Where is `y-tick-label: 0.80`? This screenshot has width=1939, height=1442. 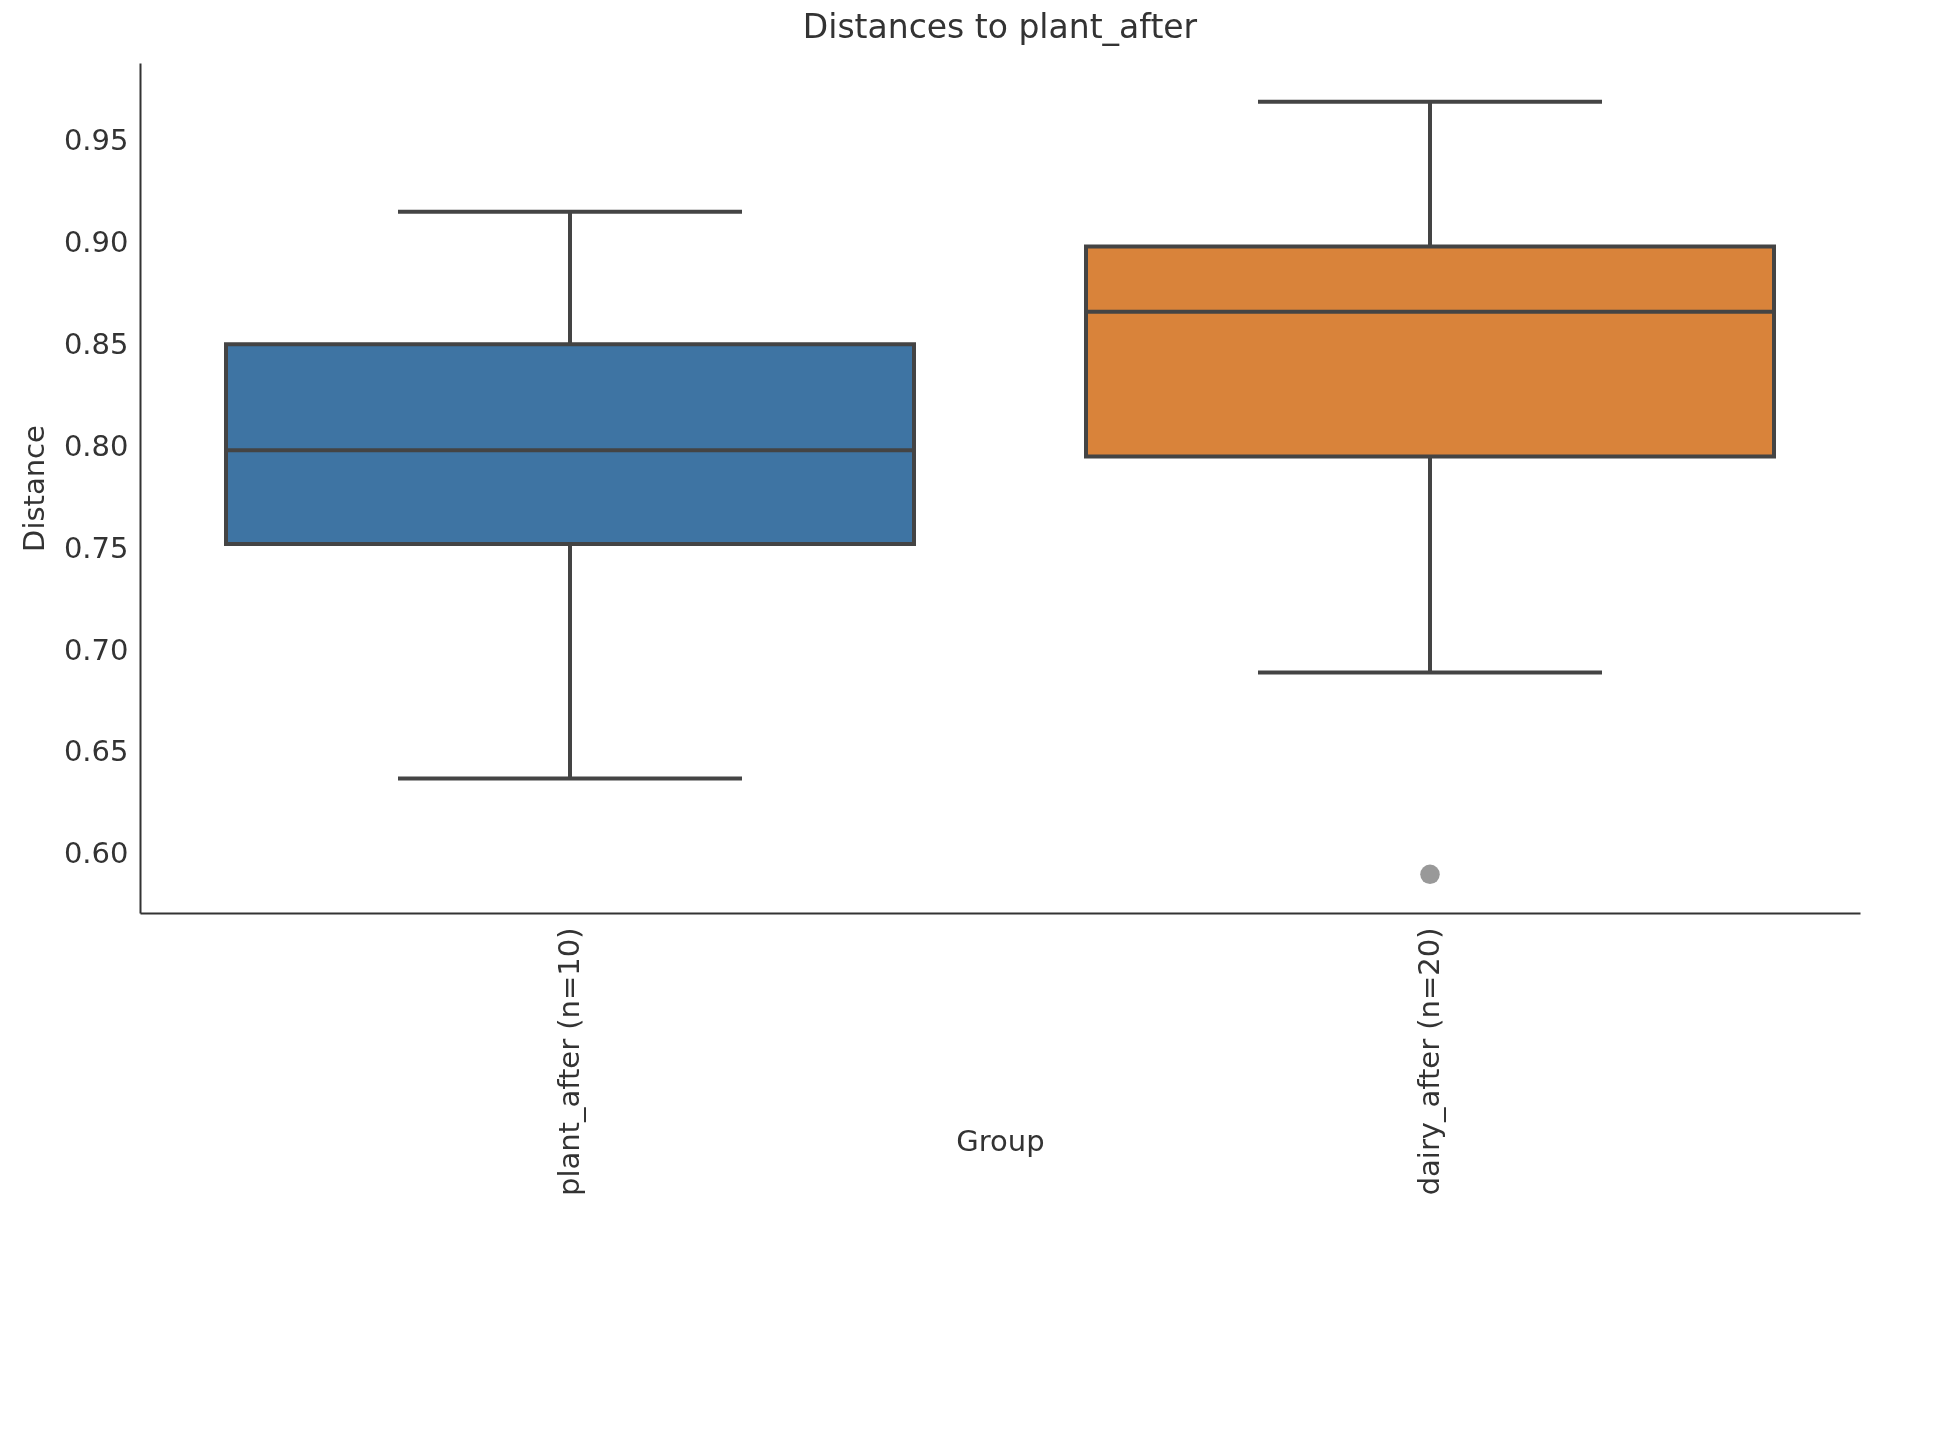 y-tick-label: 0.80 is located at coordinates (96, 445).